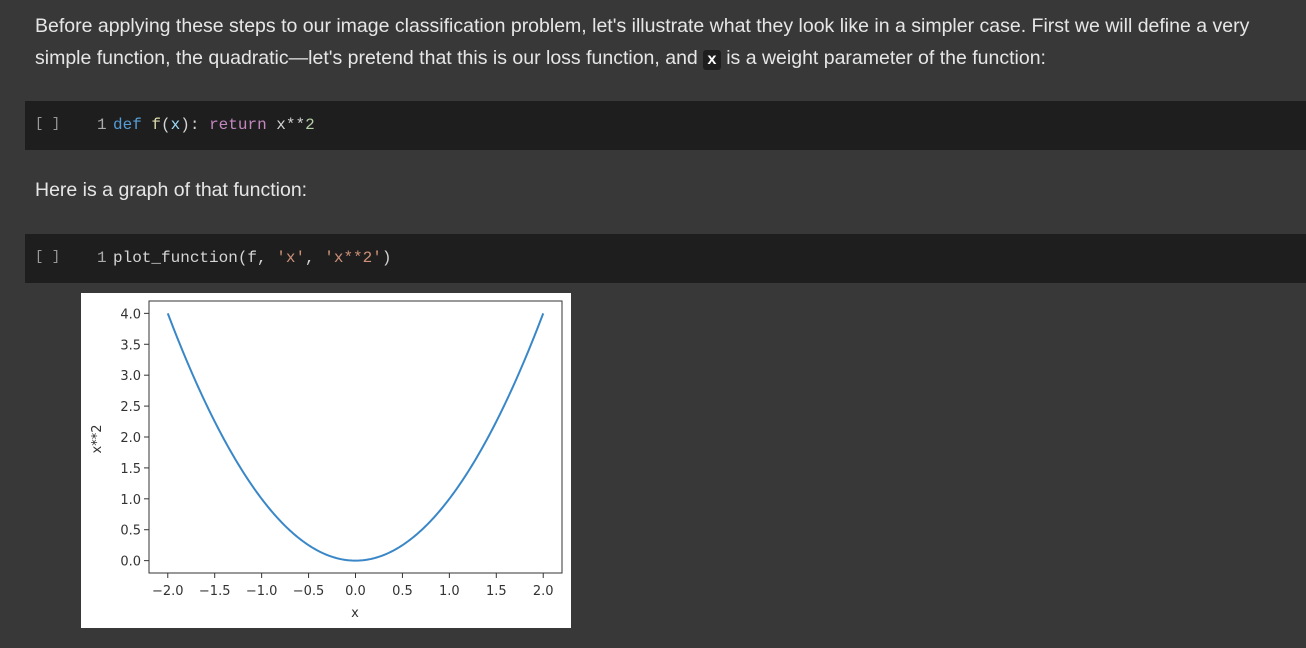 The height and width of the screenshot is (648, 1306). Describe the element at coordinates (130, 531) in the screenshot. I see `y-tick-label: 0.5` at that location.